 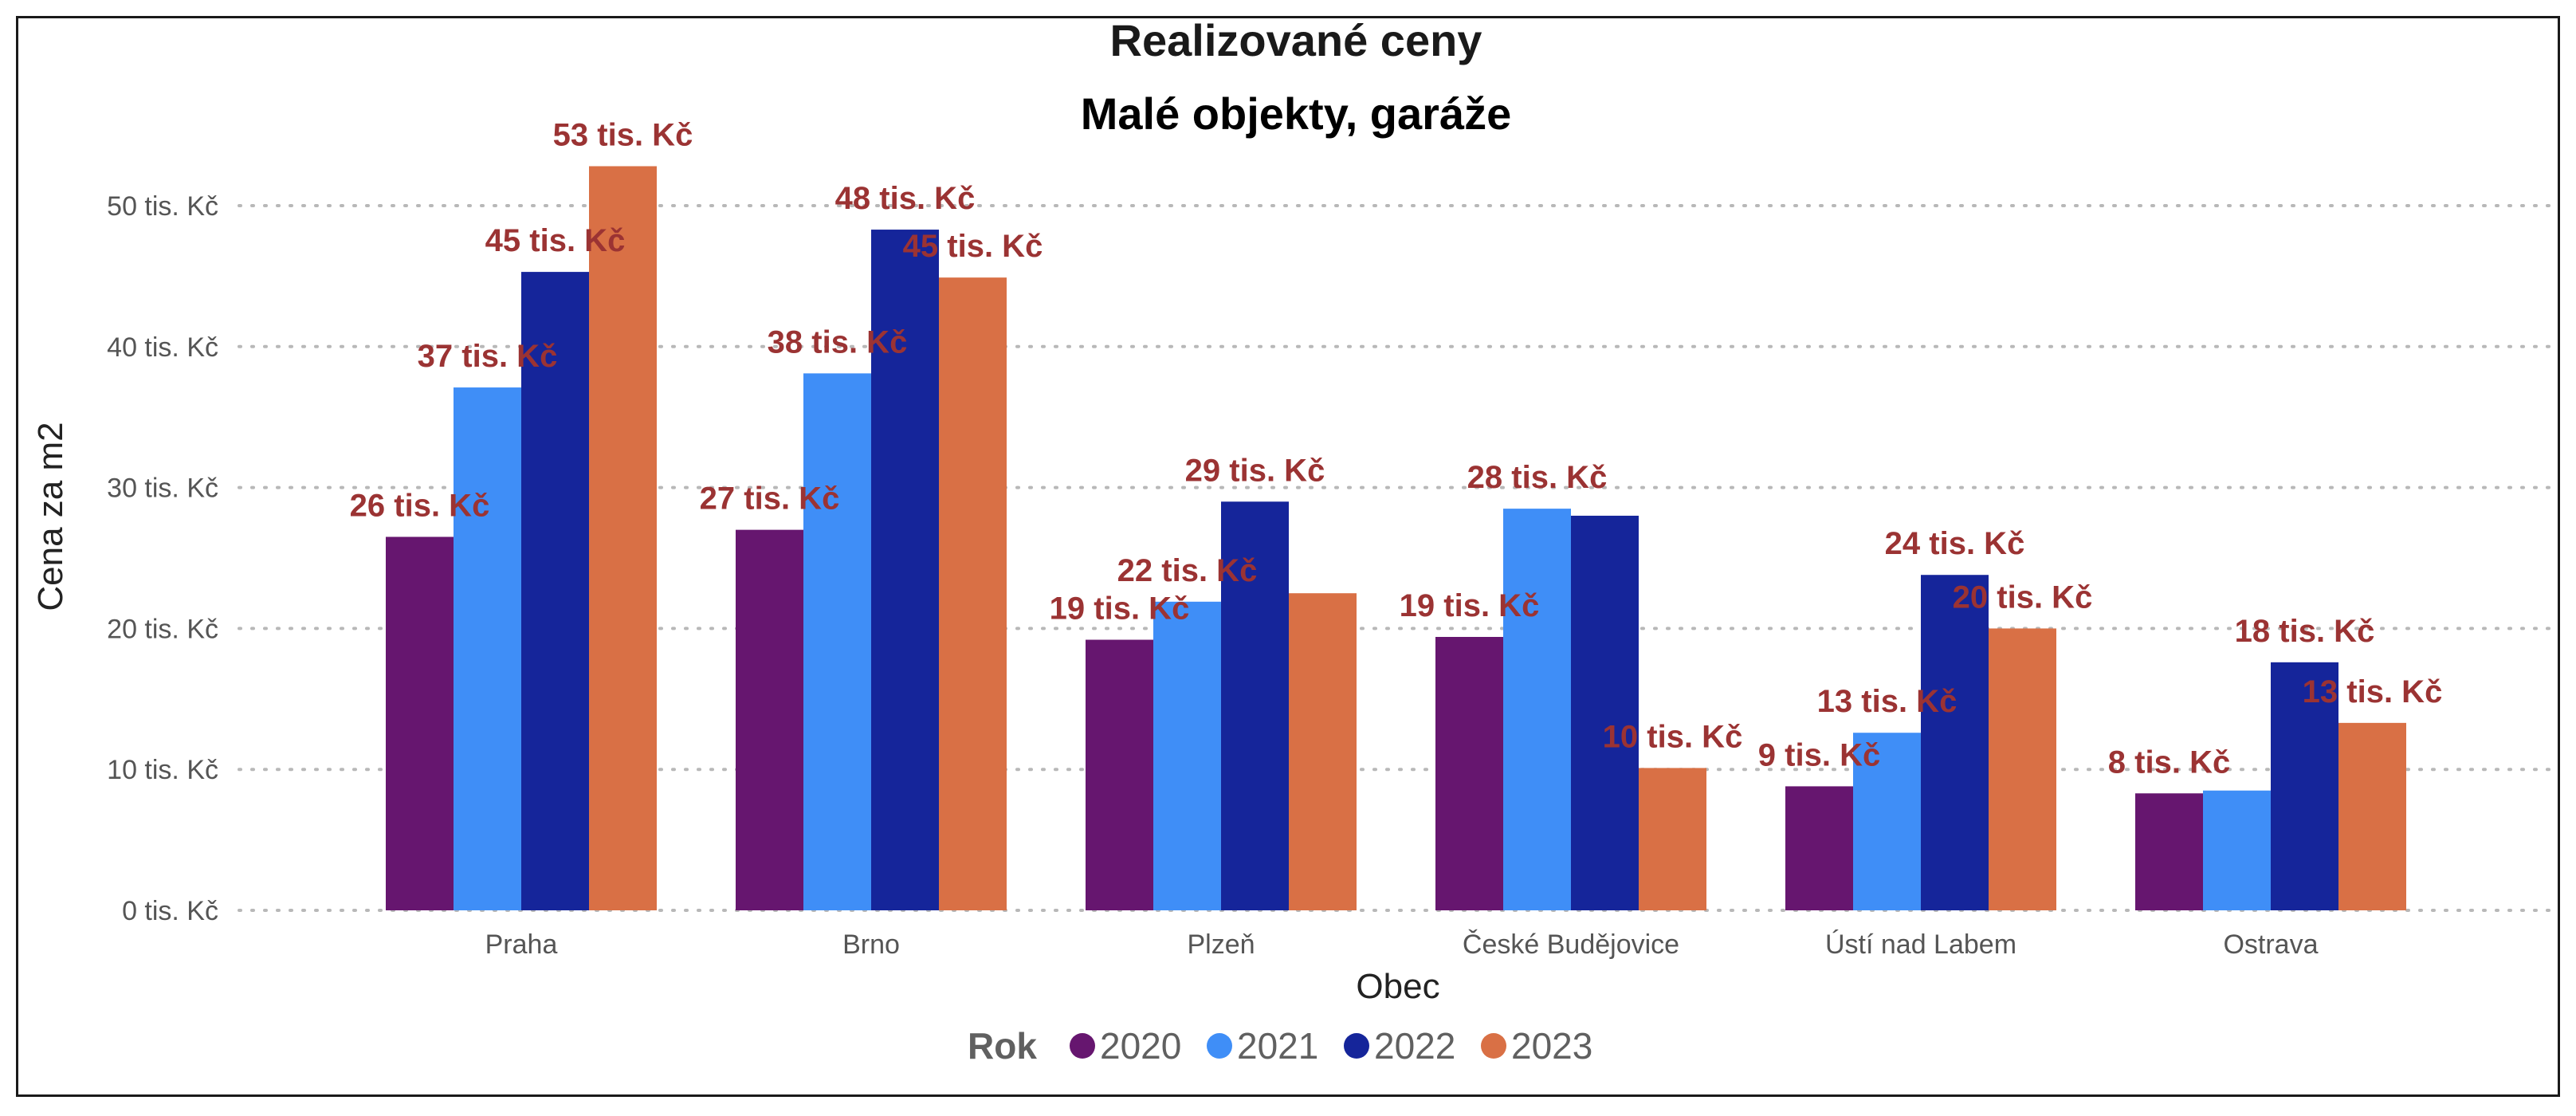 What do you see at coordinates (871, 944) in the screenshot?
I see `x-tick-label: Brno` at bounding box center [871, 944].